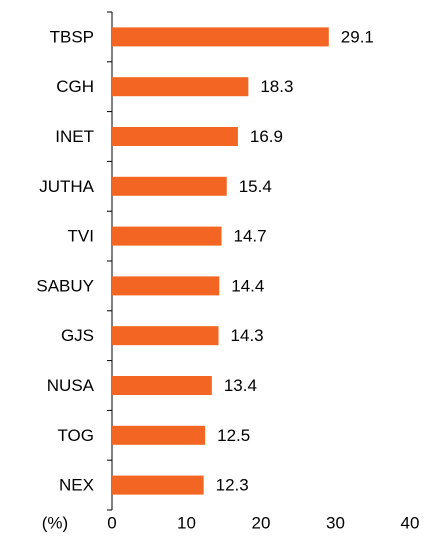 The height and width of the screenshot is (539, 425). I want to click on y-tick-label: SABUY, so click(65, 285).